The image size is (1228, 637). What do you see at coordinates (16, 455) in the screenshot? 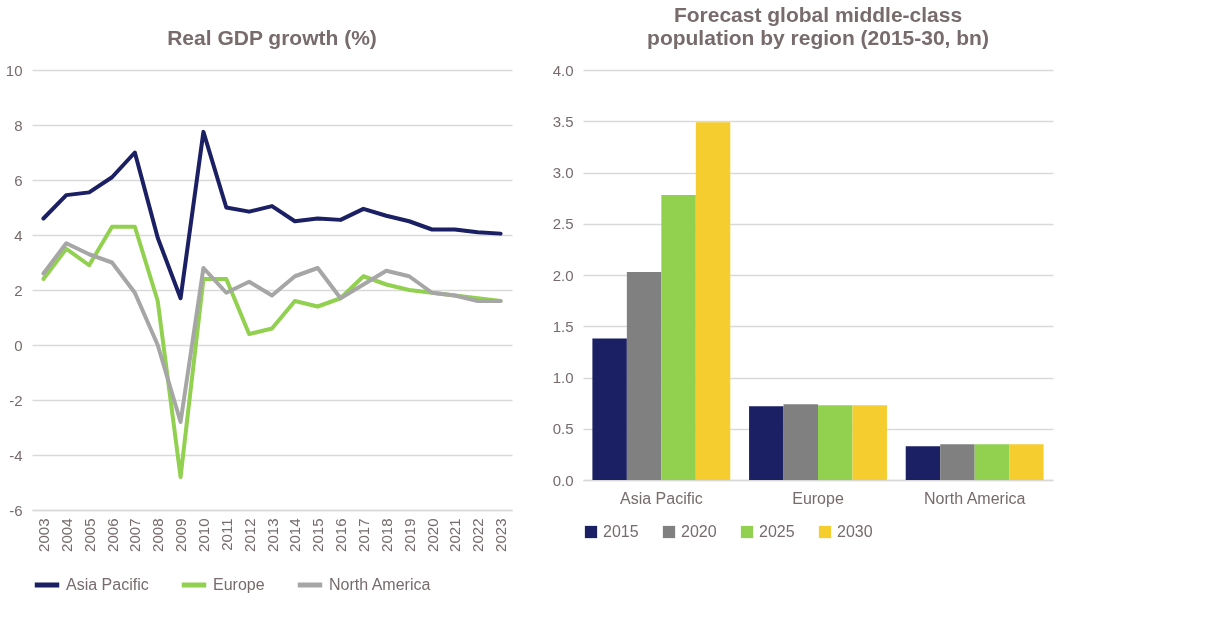
I see `y-tick-label: -4` at bounding box center [16, 455].